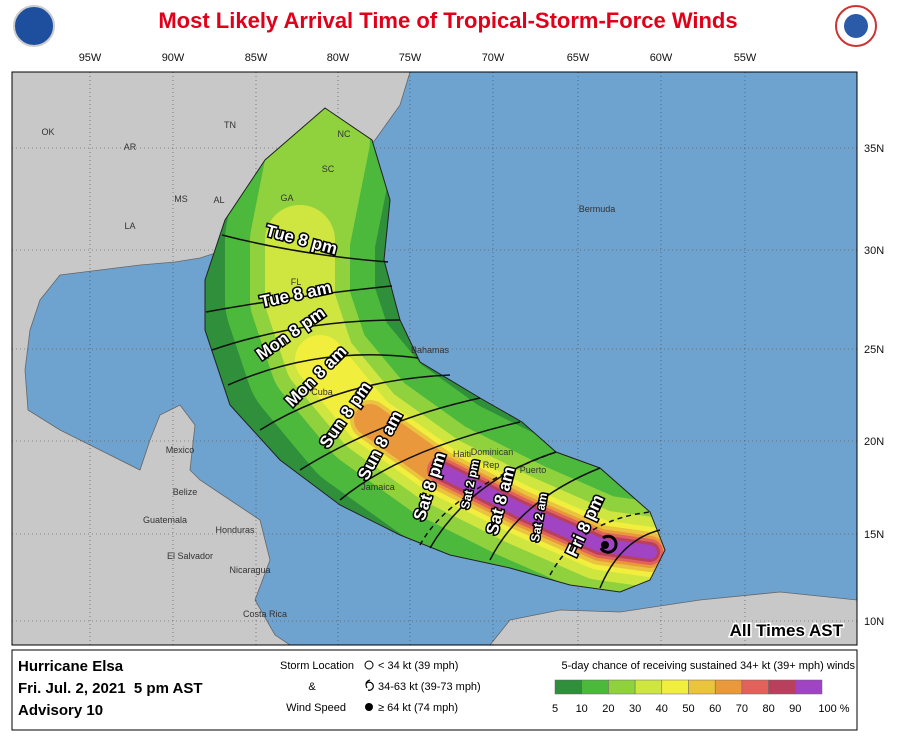 The image size is (897, 741). Describe the element at coordinates (218, 200) in the screenshot. I see `place-label: AL` at that location.